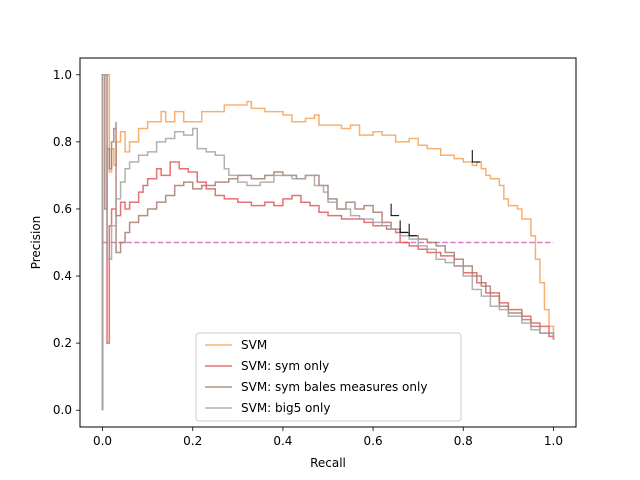 The height and width of the screenshot is (480, 640). Describe the element at coordinates (285, 408) in the screenshot. I see `legend-label-3: SVM: big5 only` at that location.